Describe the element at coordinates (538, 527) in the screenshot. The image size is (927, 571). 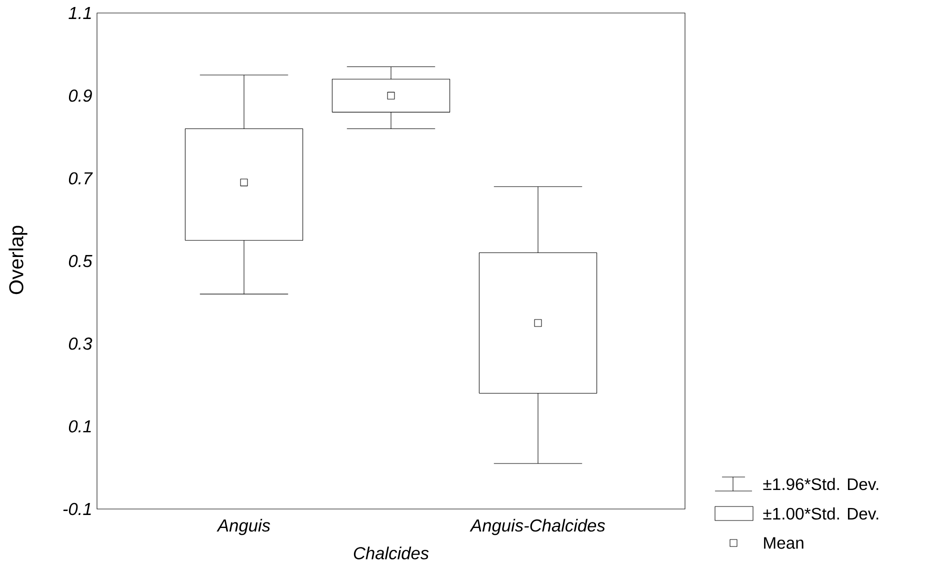
I see `x-tick-label: Anguis-Chalcides` at that location.